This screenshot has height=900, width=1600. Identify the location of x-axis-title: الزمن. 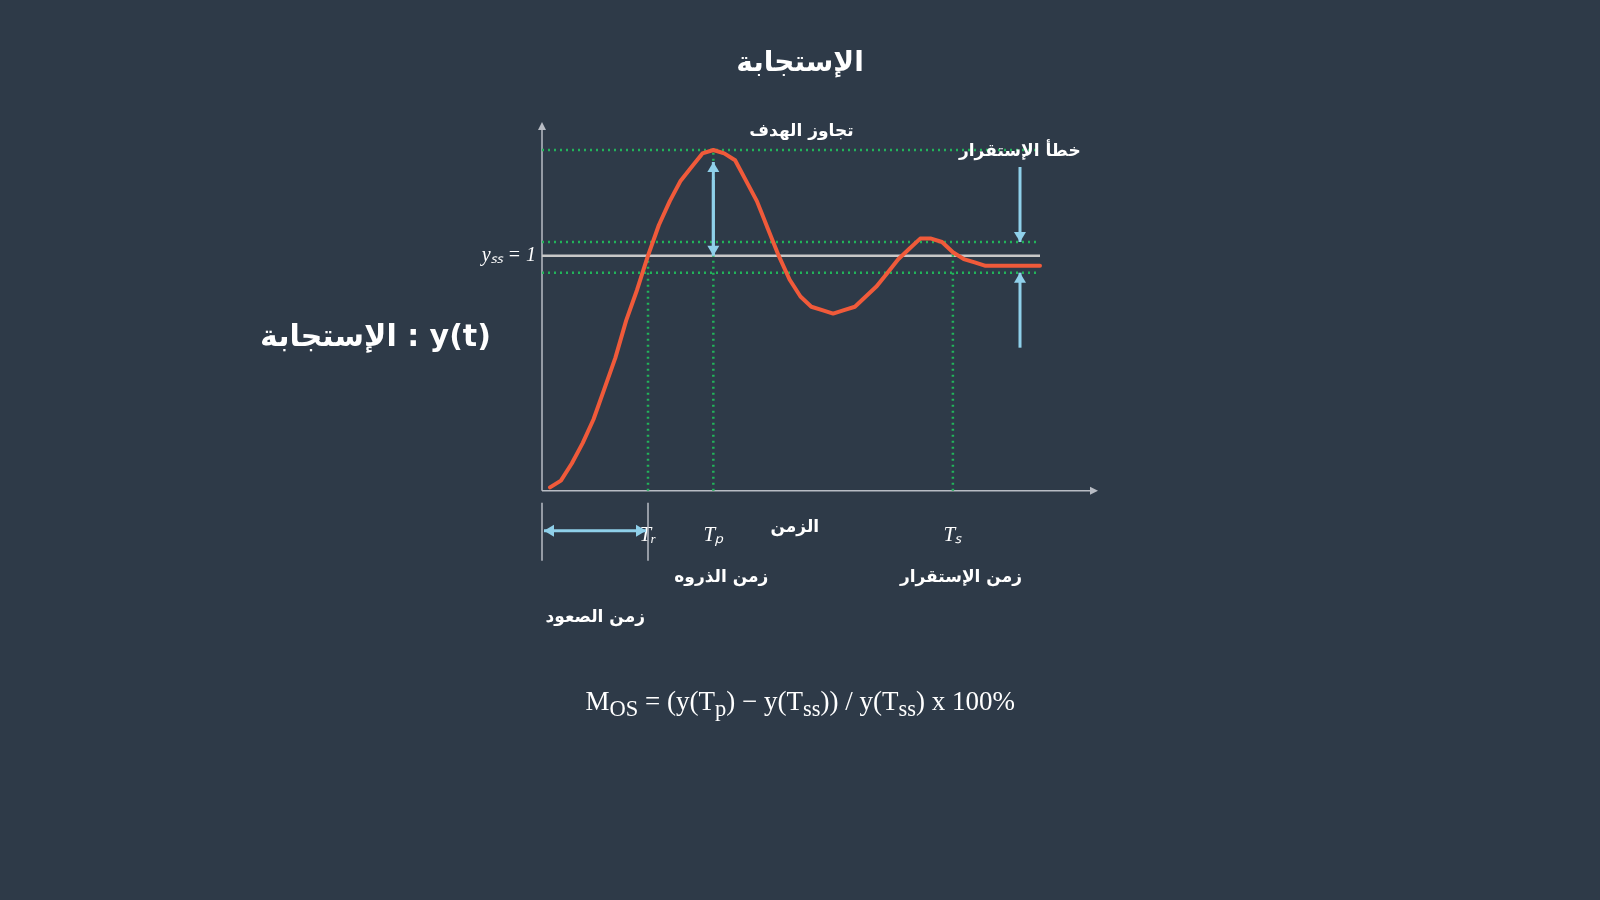
(795, 525).